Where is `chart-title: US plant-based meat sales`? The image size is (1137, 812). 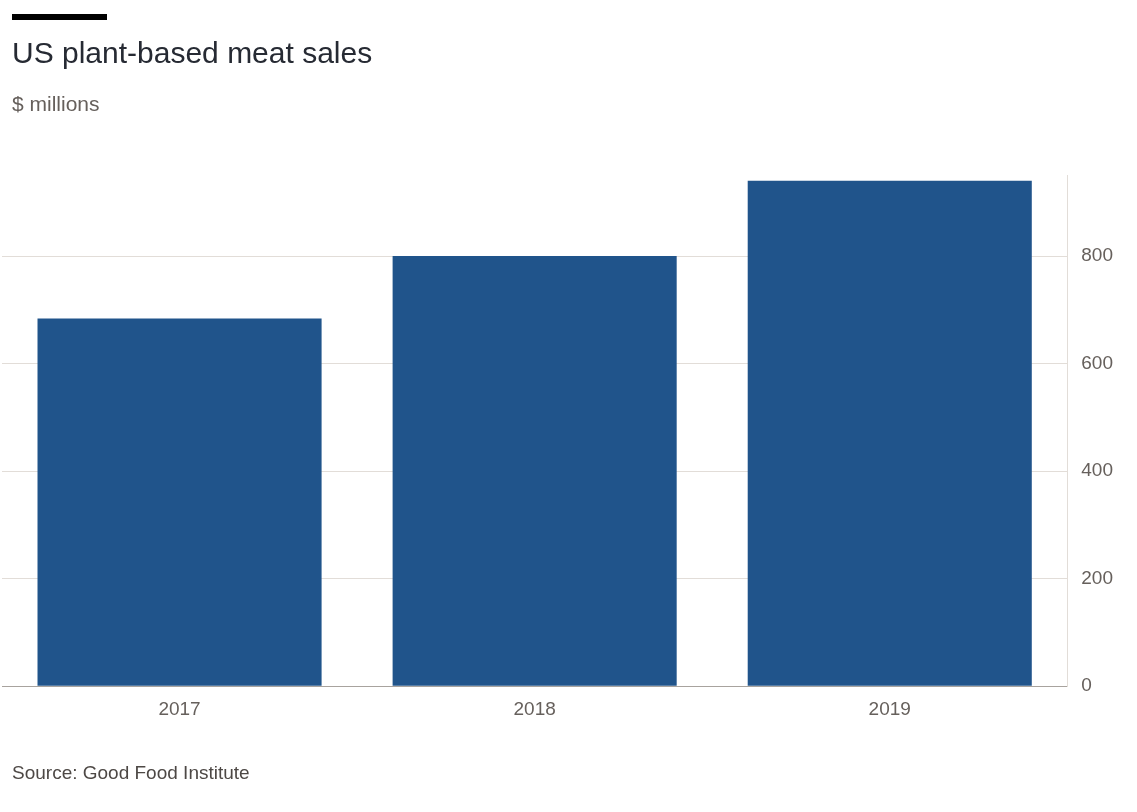
chart-title: US plant-based meat sales is located at coordinates (192, 53).